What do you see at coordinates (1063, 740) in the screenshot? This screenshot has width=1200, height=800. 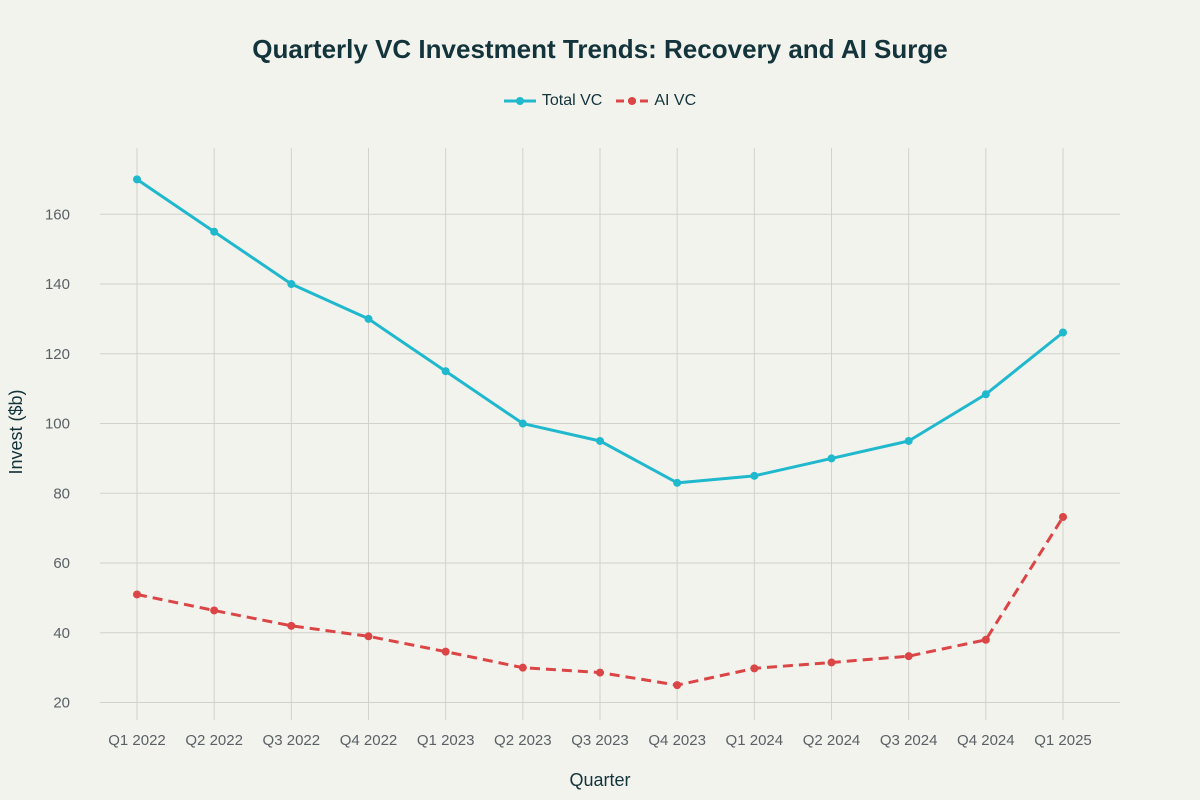 I see `x-tick-label: Q1 2025` at bounding box center [1063, 740].